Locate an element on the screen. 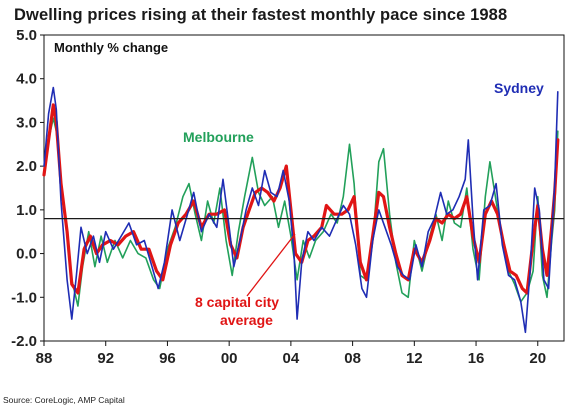 This screenshot has height=410, width=571. average-label-line1: 8 capital city is located at coordinates (237, 302).